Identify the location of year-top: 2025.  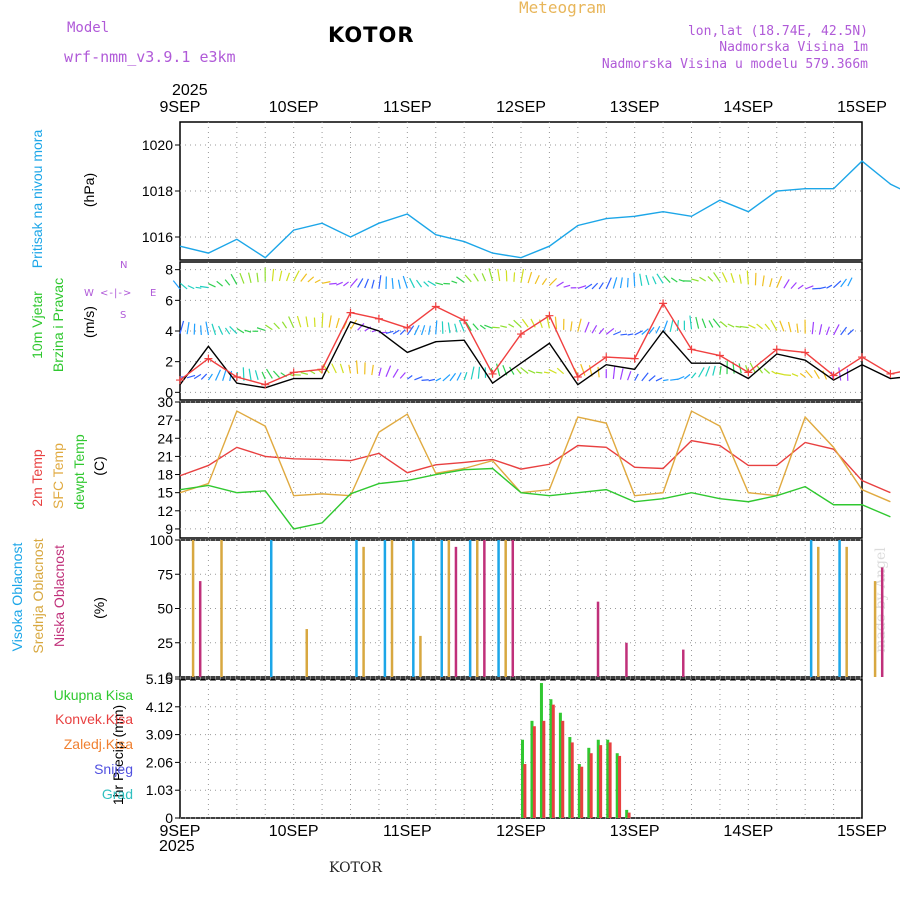
(190, 90).